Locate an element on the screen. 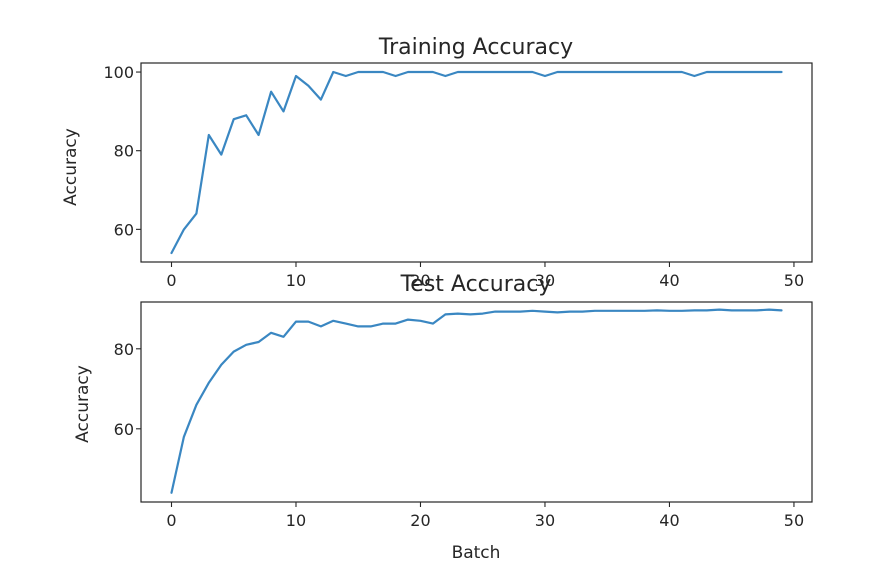  chart-title: Training Accuracy is located at coordinates (475, 47).